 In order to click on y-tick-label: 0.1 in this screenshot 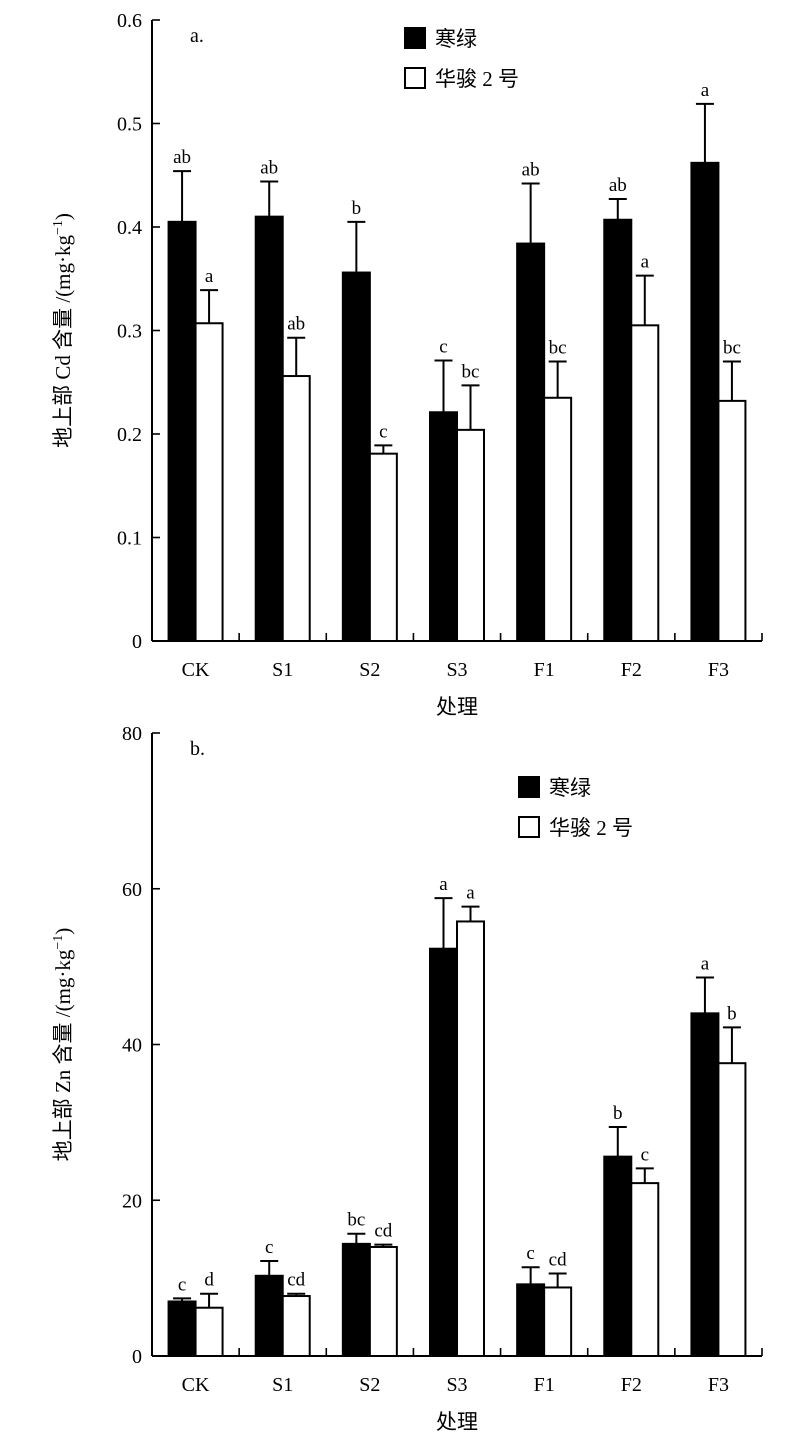, I will do `click(129, 539)`.